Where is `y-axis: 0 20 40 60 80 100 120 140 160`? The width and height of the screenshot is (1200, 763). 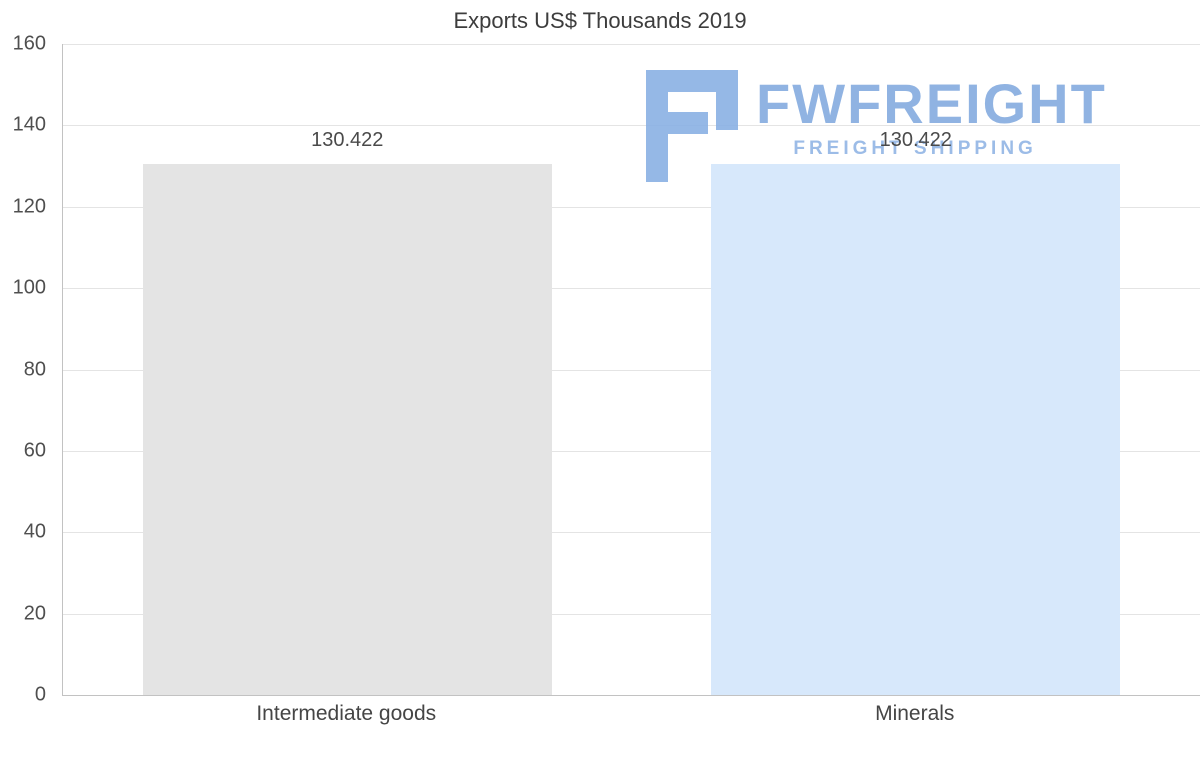 y-axis: 0 20 40 60 80 100 120 140 160 is located at coordinates (27, 369).